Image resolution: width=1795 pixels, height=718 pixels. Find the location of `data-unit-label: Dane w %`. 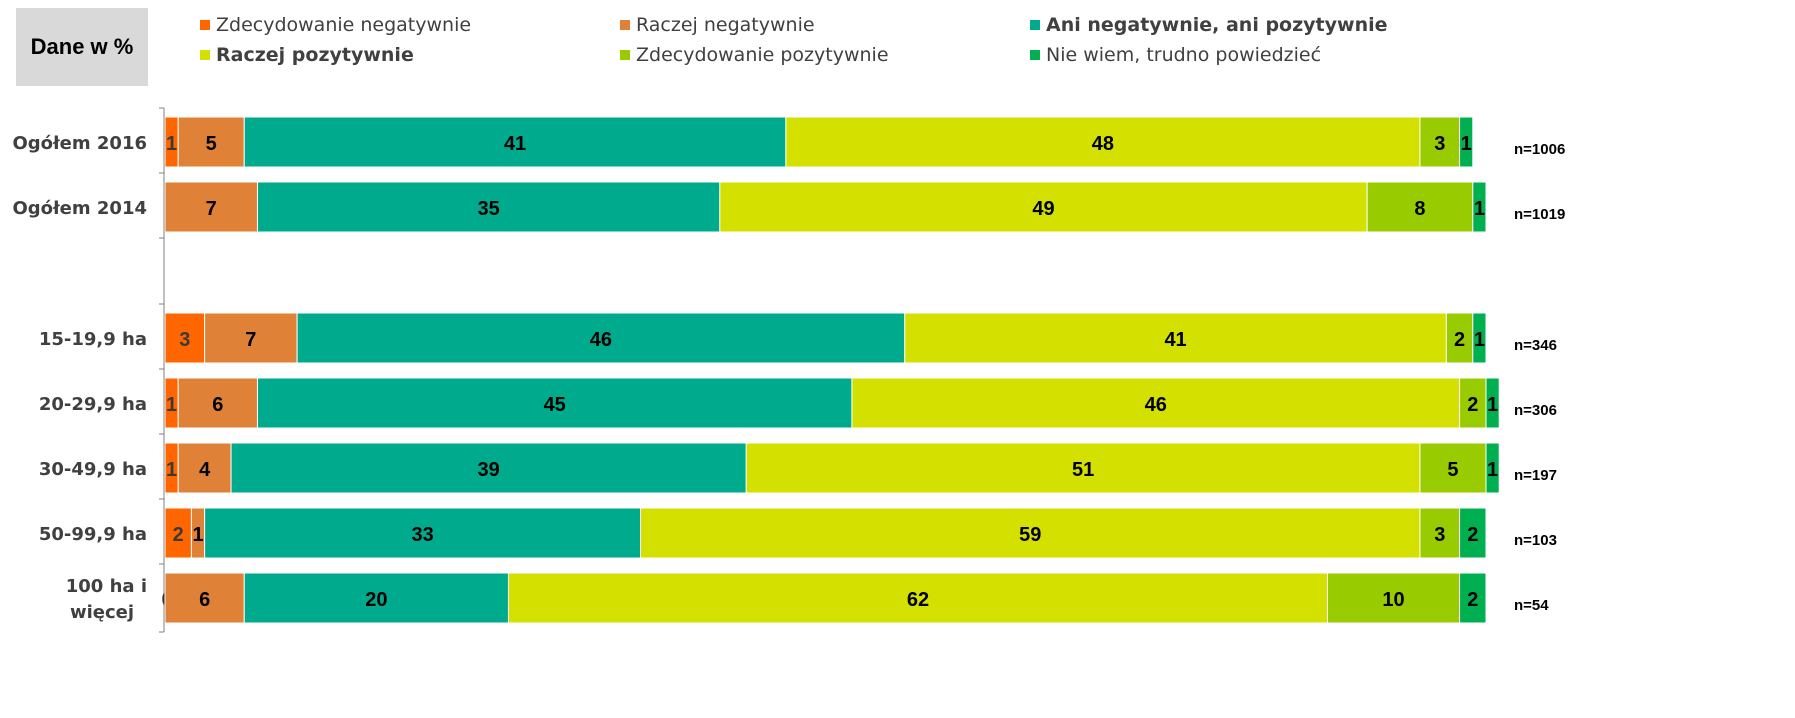

data-unit-label: Dane w % is located at coordinates (82, 46).